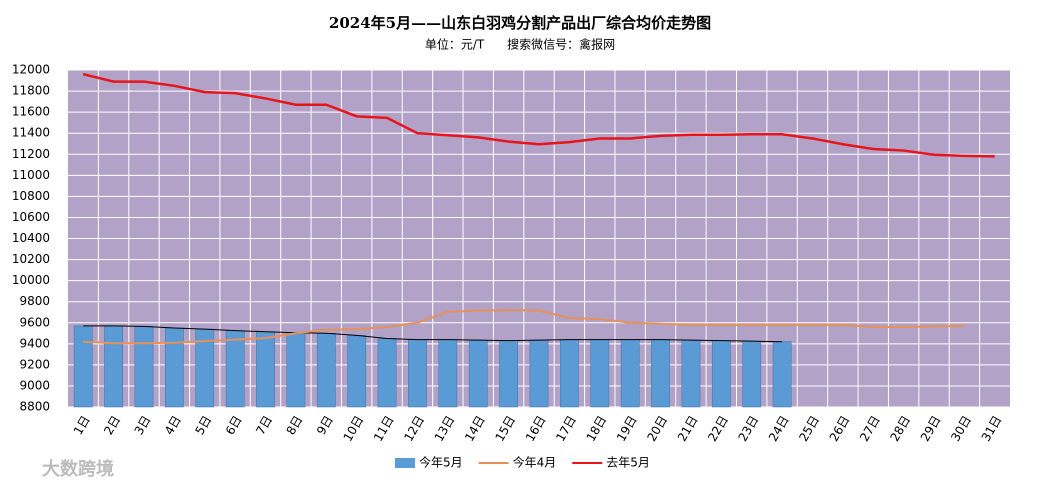  I want to click on y-tick-label: 9000, so click(34, 385).